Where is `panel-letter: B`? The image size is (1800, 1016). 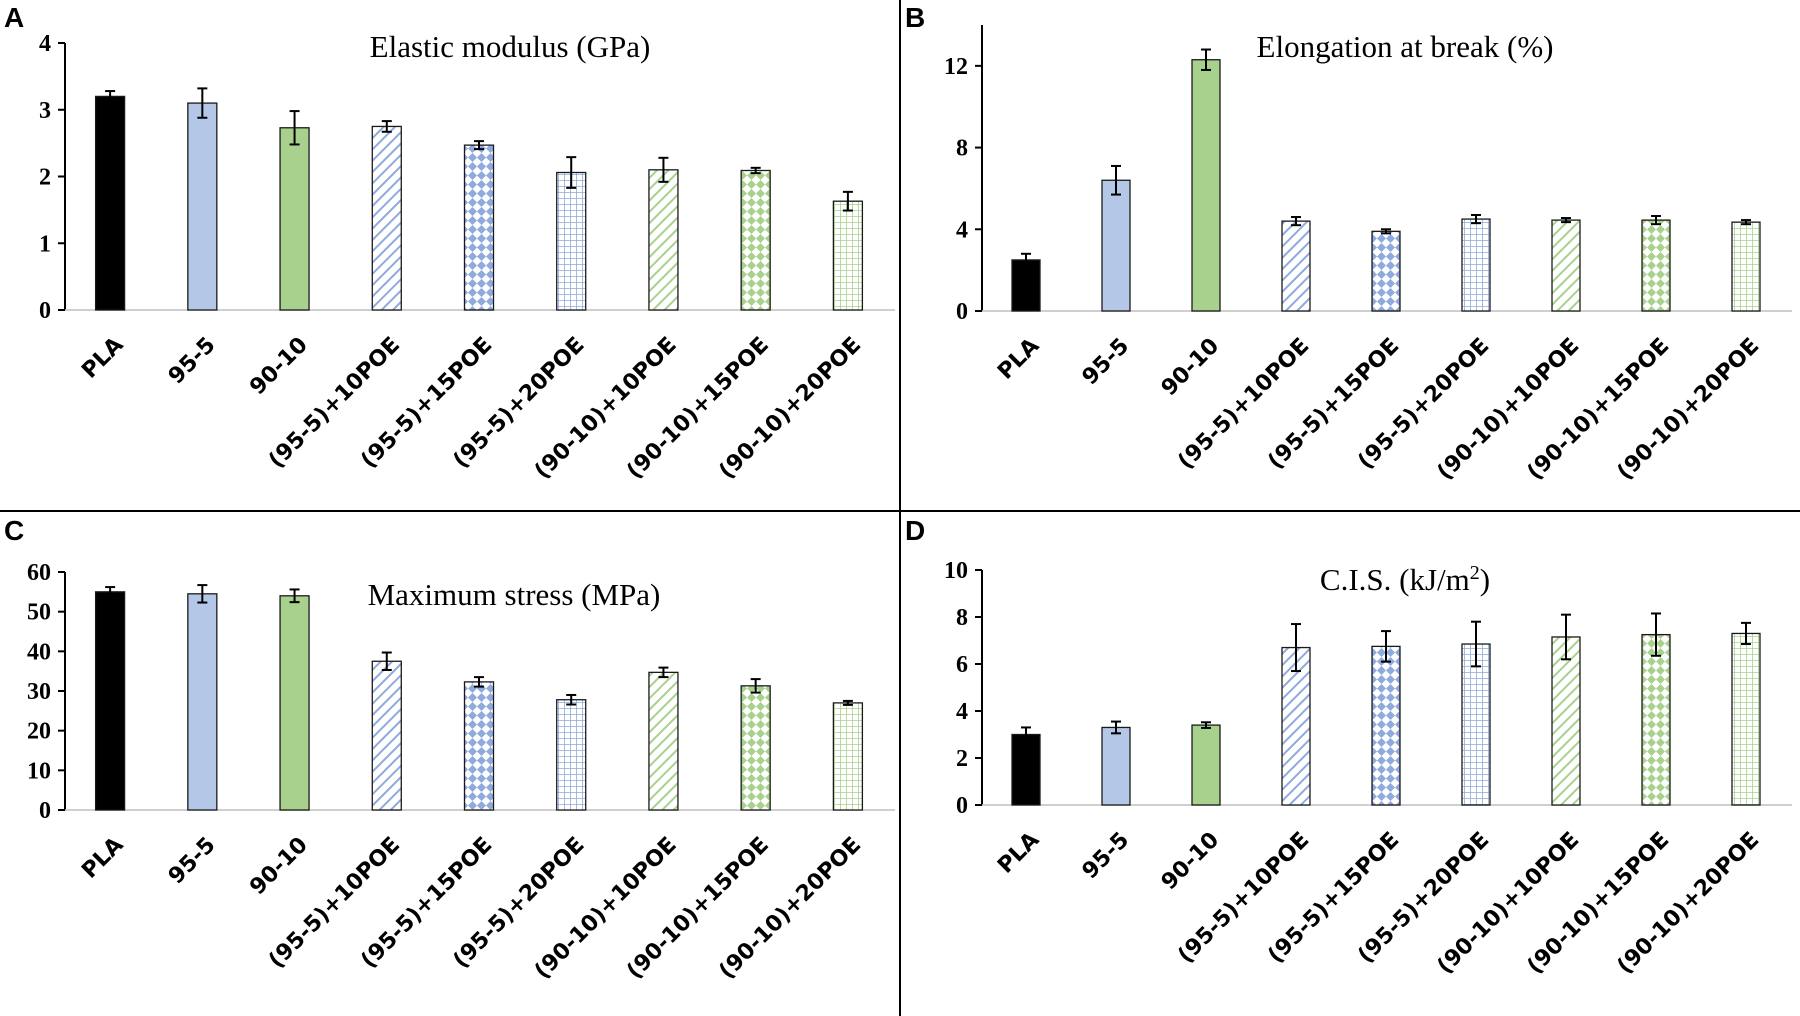
panel-letter: B is located at coordinates (915, 17).